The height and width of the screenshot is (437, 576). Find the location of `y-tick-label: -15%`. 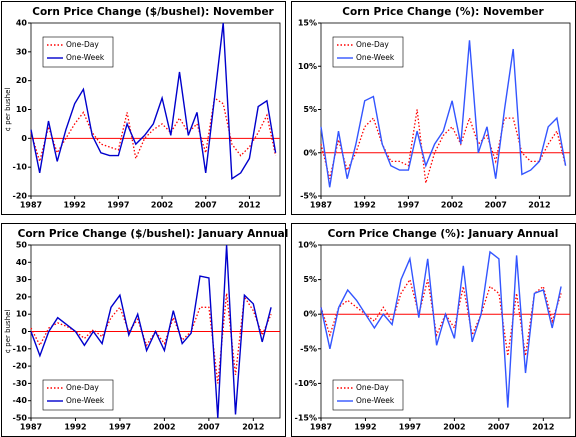

y-tick-label: -15% is located at coordinates (306, 418).